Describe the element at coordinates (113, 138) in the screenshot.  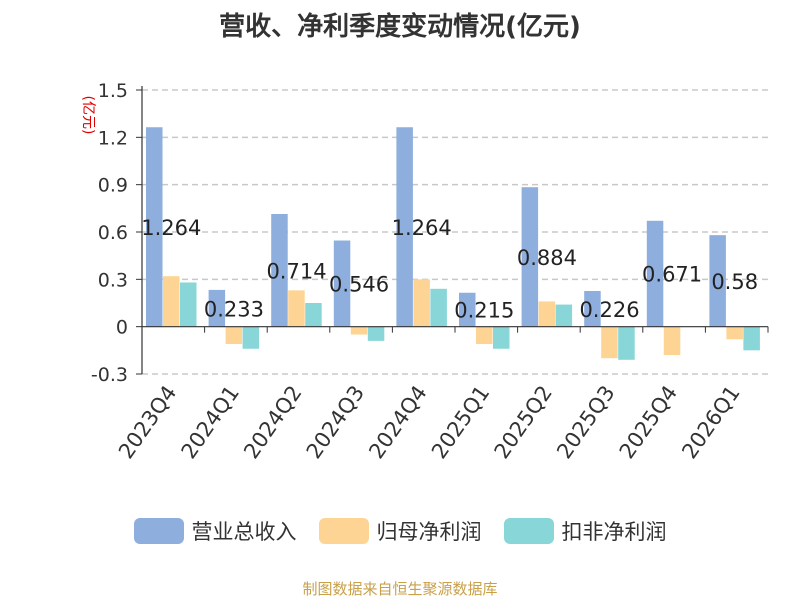
I see `y-tick-label: 1.2` at that location.